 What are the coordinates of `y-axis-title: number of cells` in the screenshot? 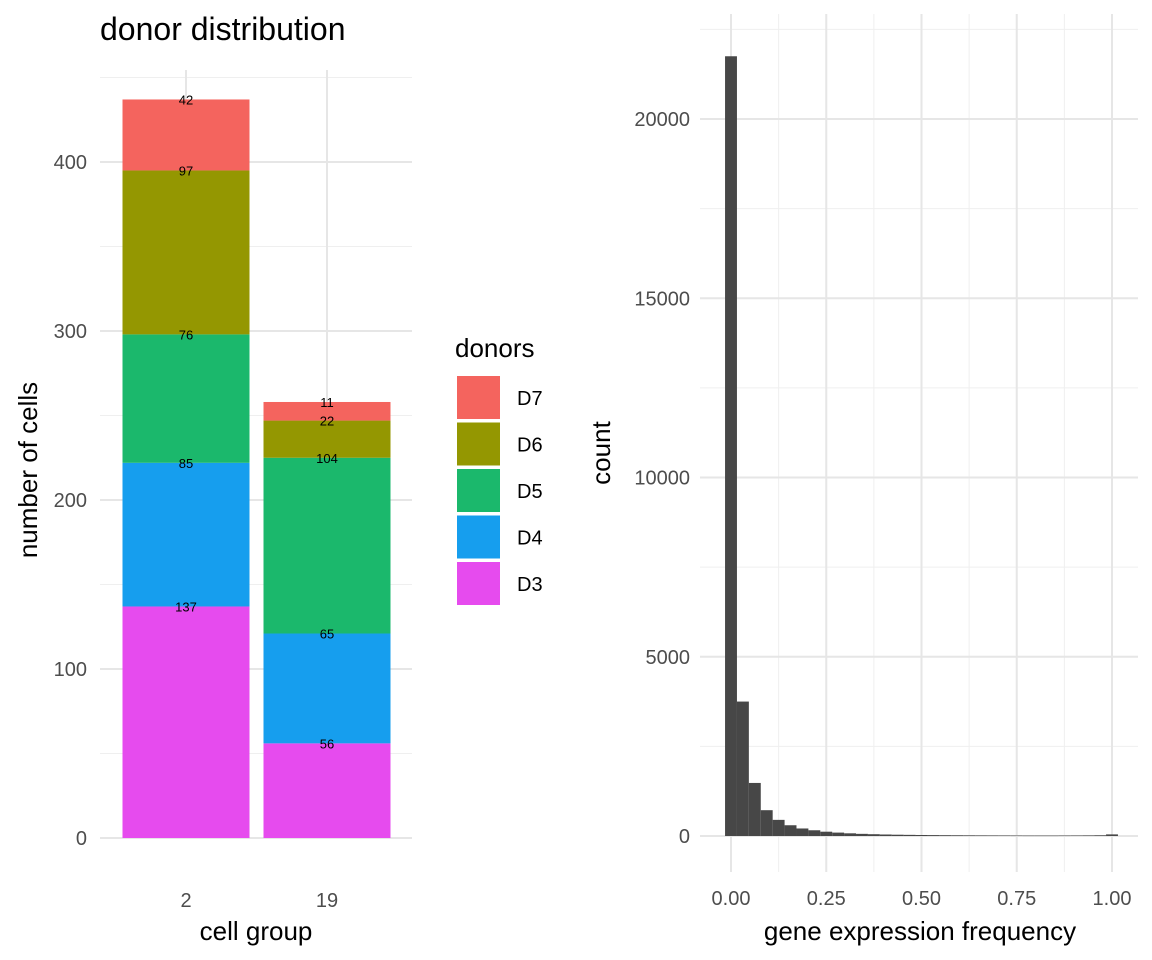 It's located at (28, 470).